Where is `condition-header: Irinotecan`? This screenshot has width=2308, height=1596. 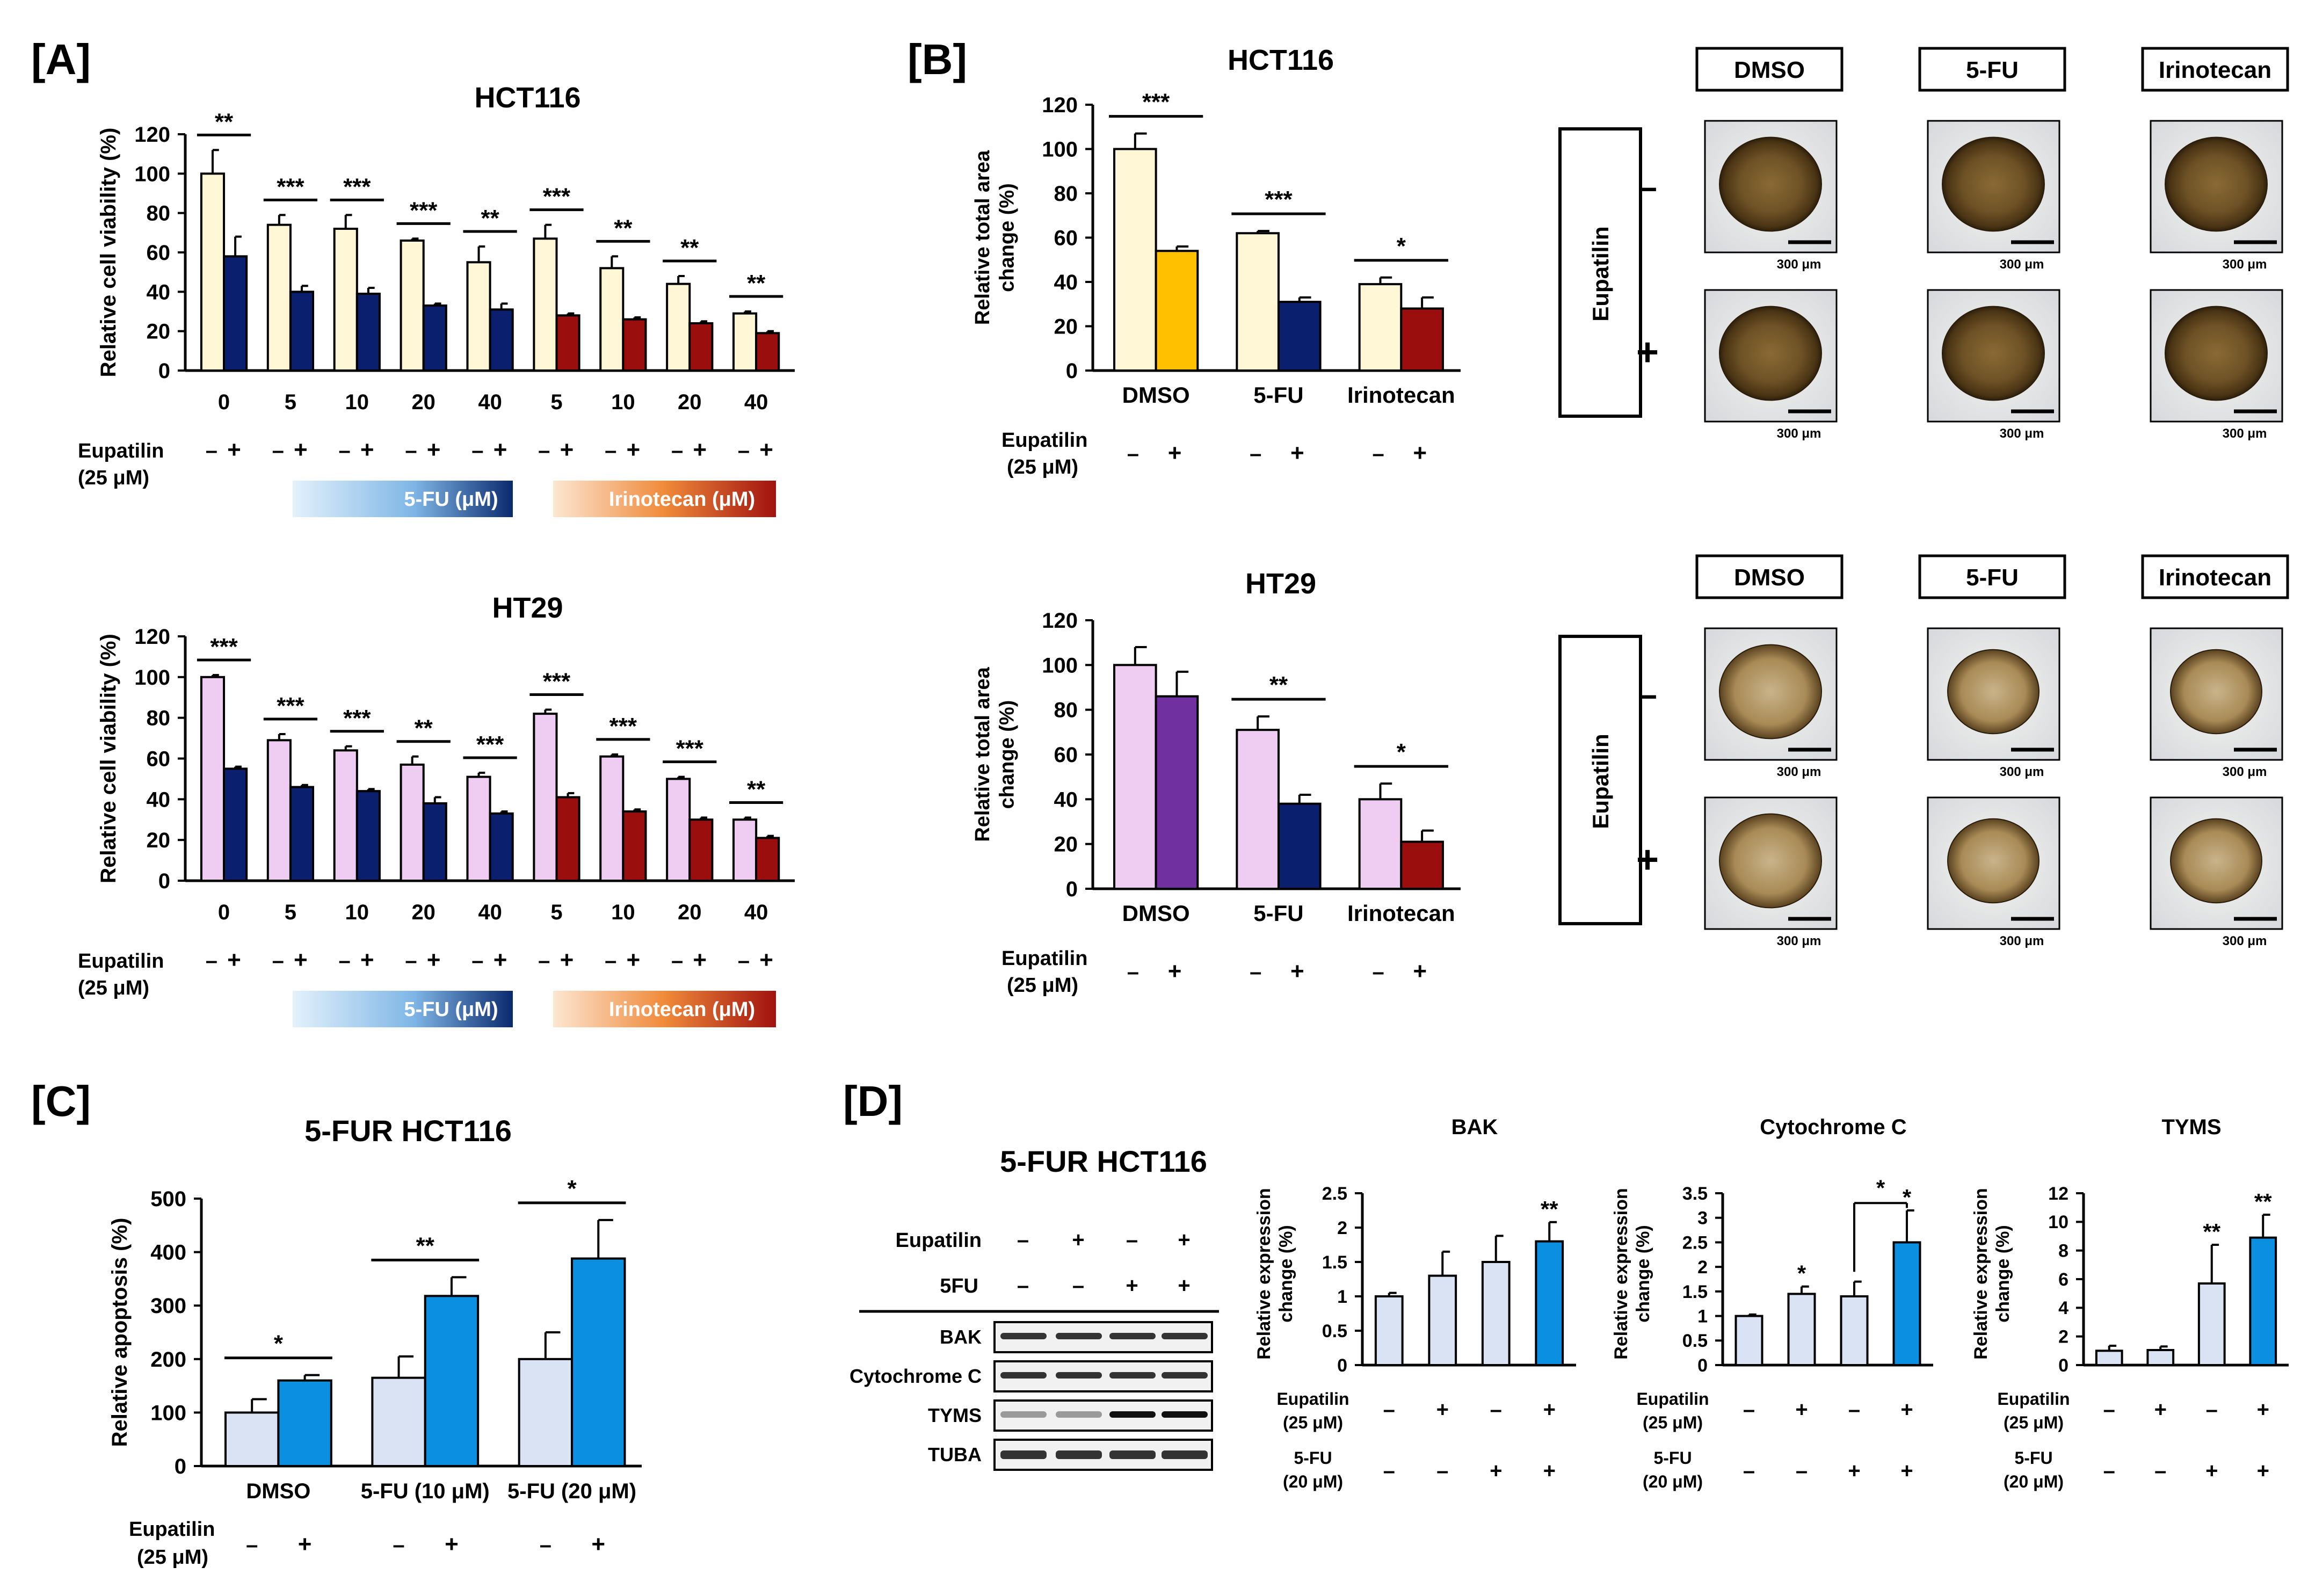 condition-header: Irinotecan is located at coordinates (2215, 577).